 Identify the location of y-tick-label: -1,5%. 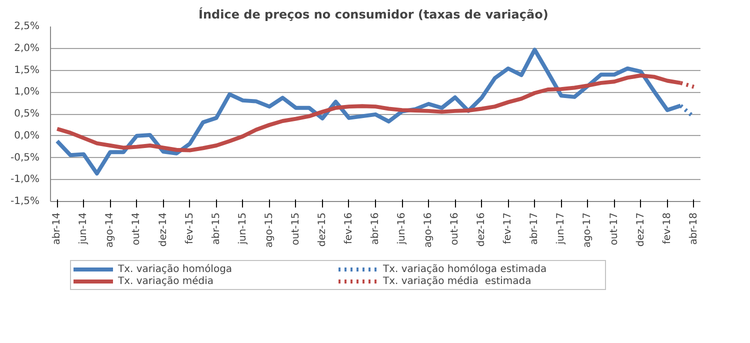
(25, 201).